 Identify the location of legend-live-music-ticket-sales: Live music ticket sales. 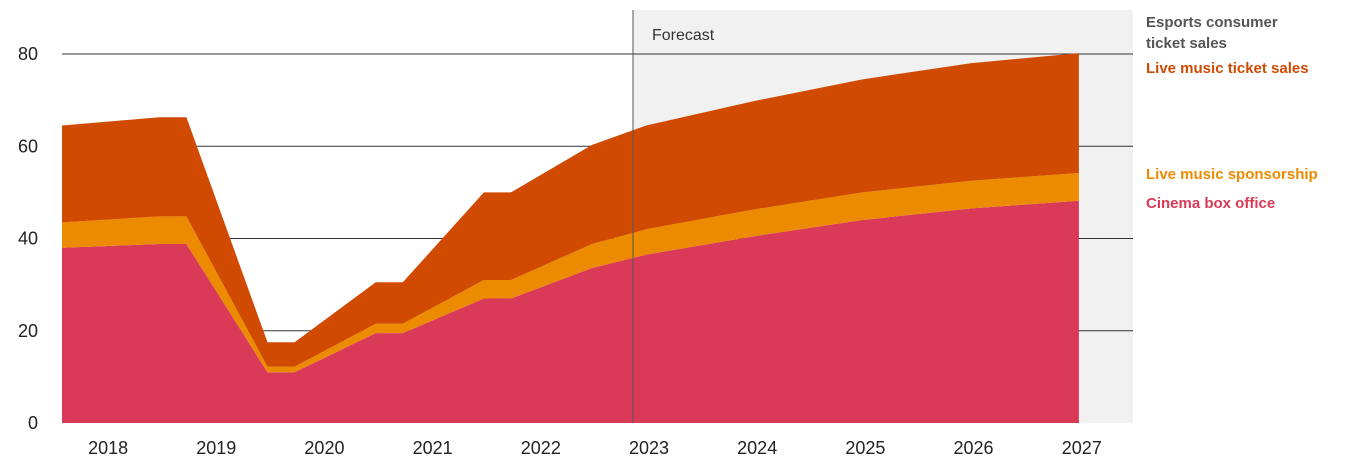
(1227, 68).